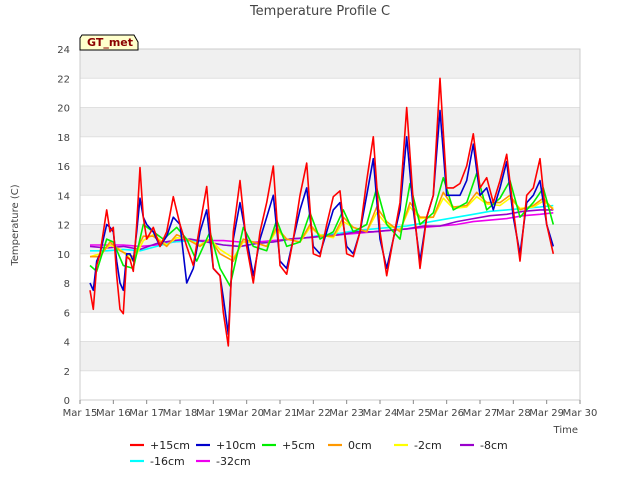 The height and width of the screenshot is (480, 640). I want to click on x-tick-label: Mar 23, so click(346, 413).